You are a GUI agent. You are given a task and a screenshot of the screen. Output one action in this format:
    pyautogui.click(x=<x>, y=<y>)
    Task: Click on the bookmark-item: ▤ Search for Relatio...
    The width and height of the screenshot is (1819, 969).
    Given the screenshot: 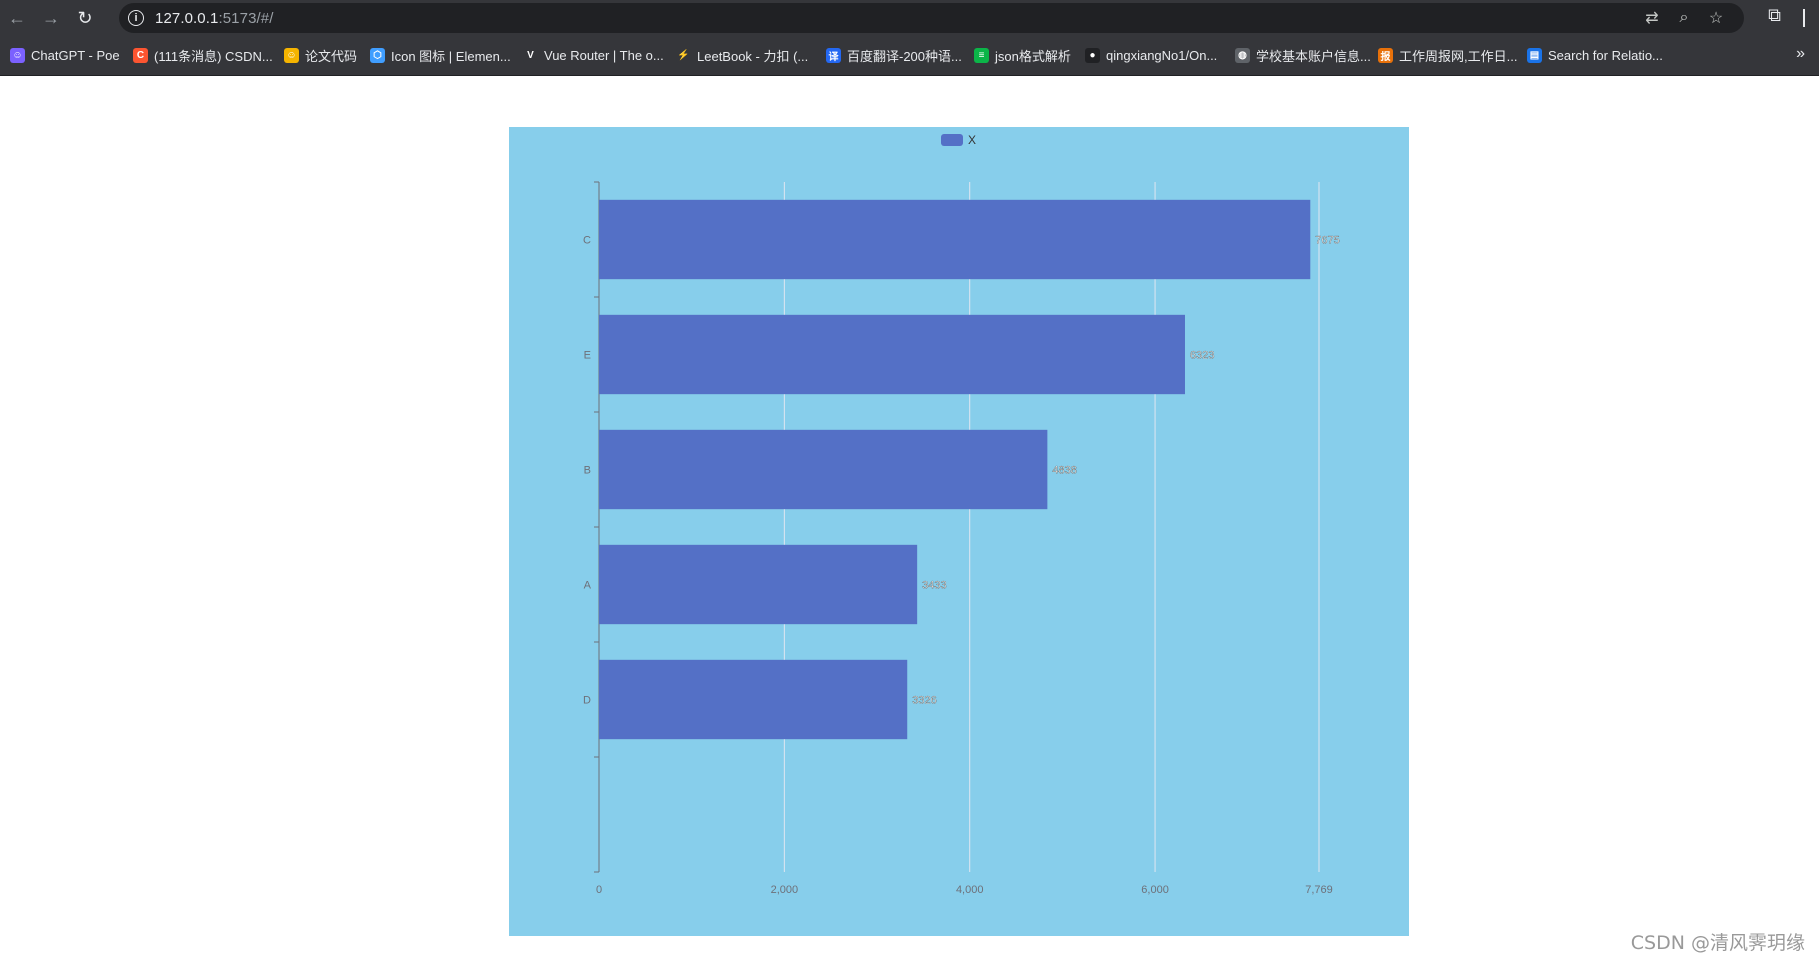 What is the action you would take?
    pyautogui.click(x=1595, y=55)
    